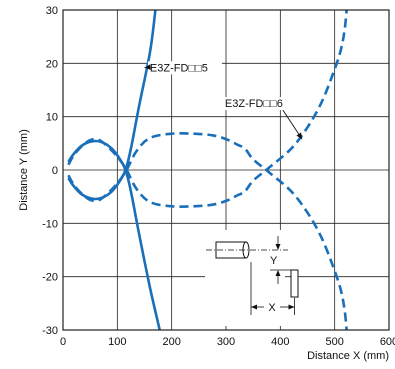  Describe the element at coordinates (226, 342) in the screenshot. I see `x-tick-label: 300` at that location.